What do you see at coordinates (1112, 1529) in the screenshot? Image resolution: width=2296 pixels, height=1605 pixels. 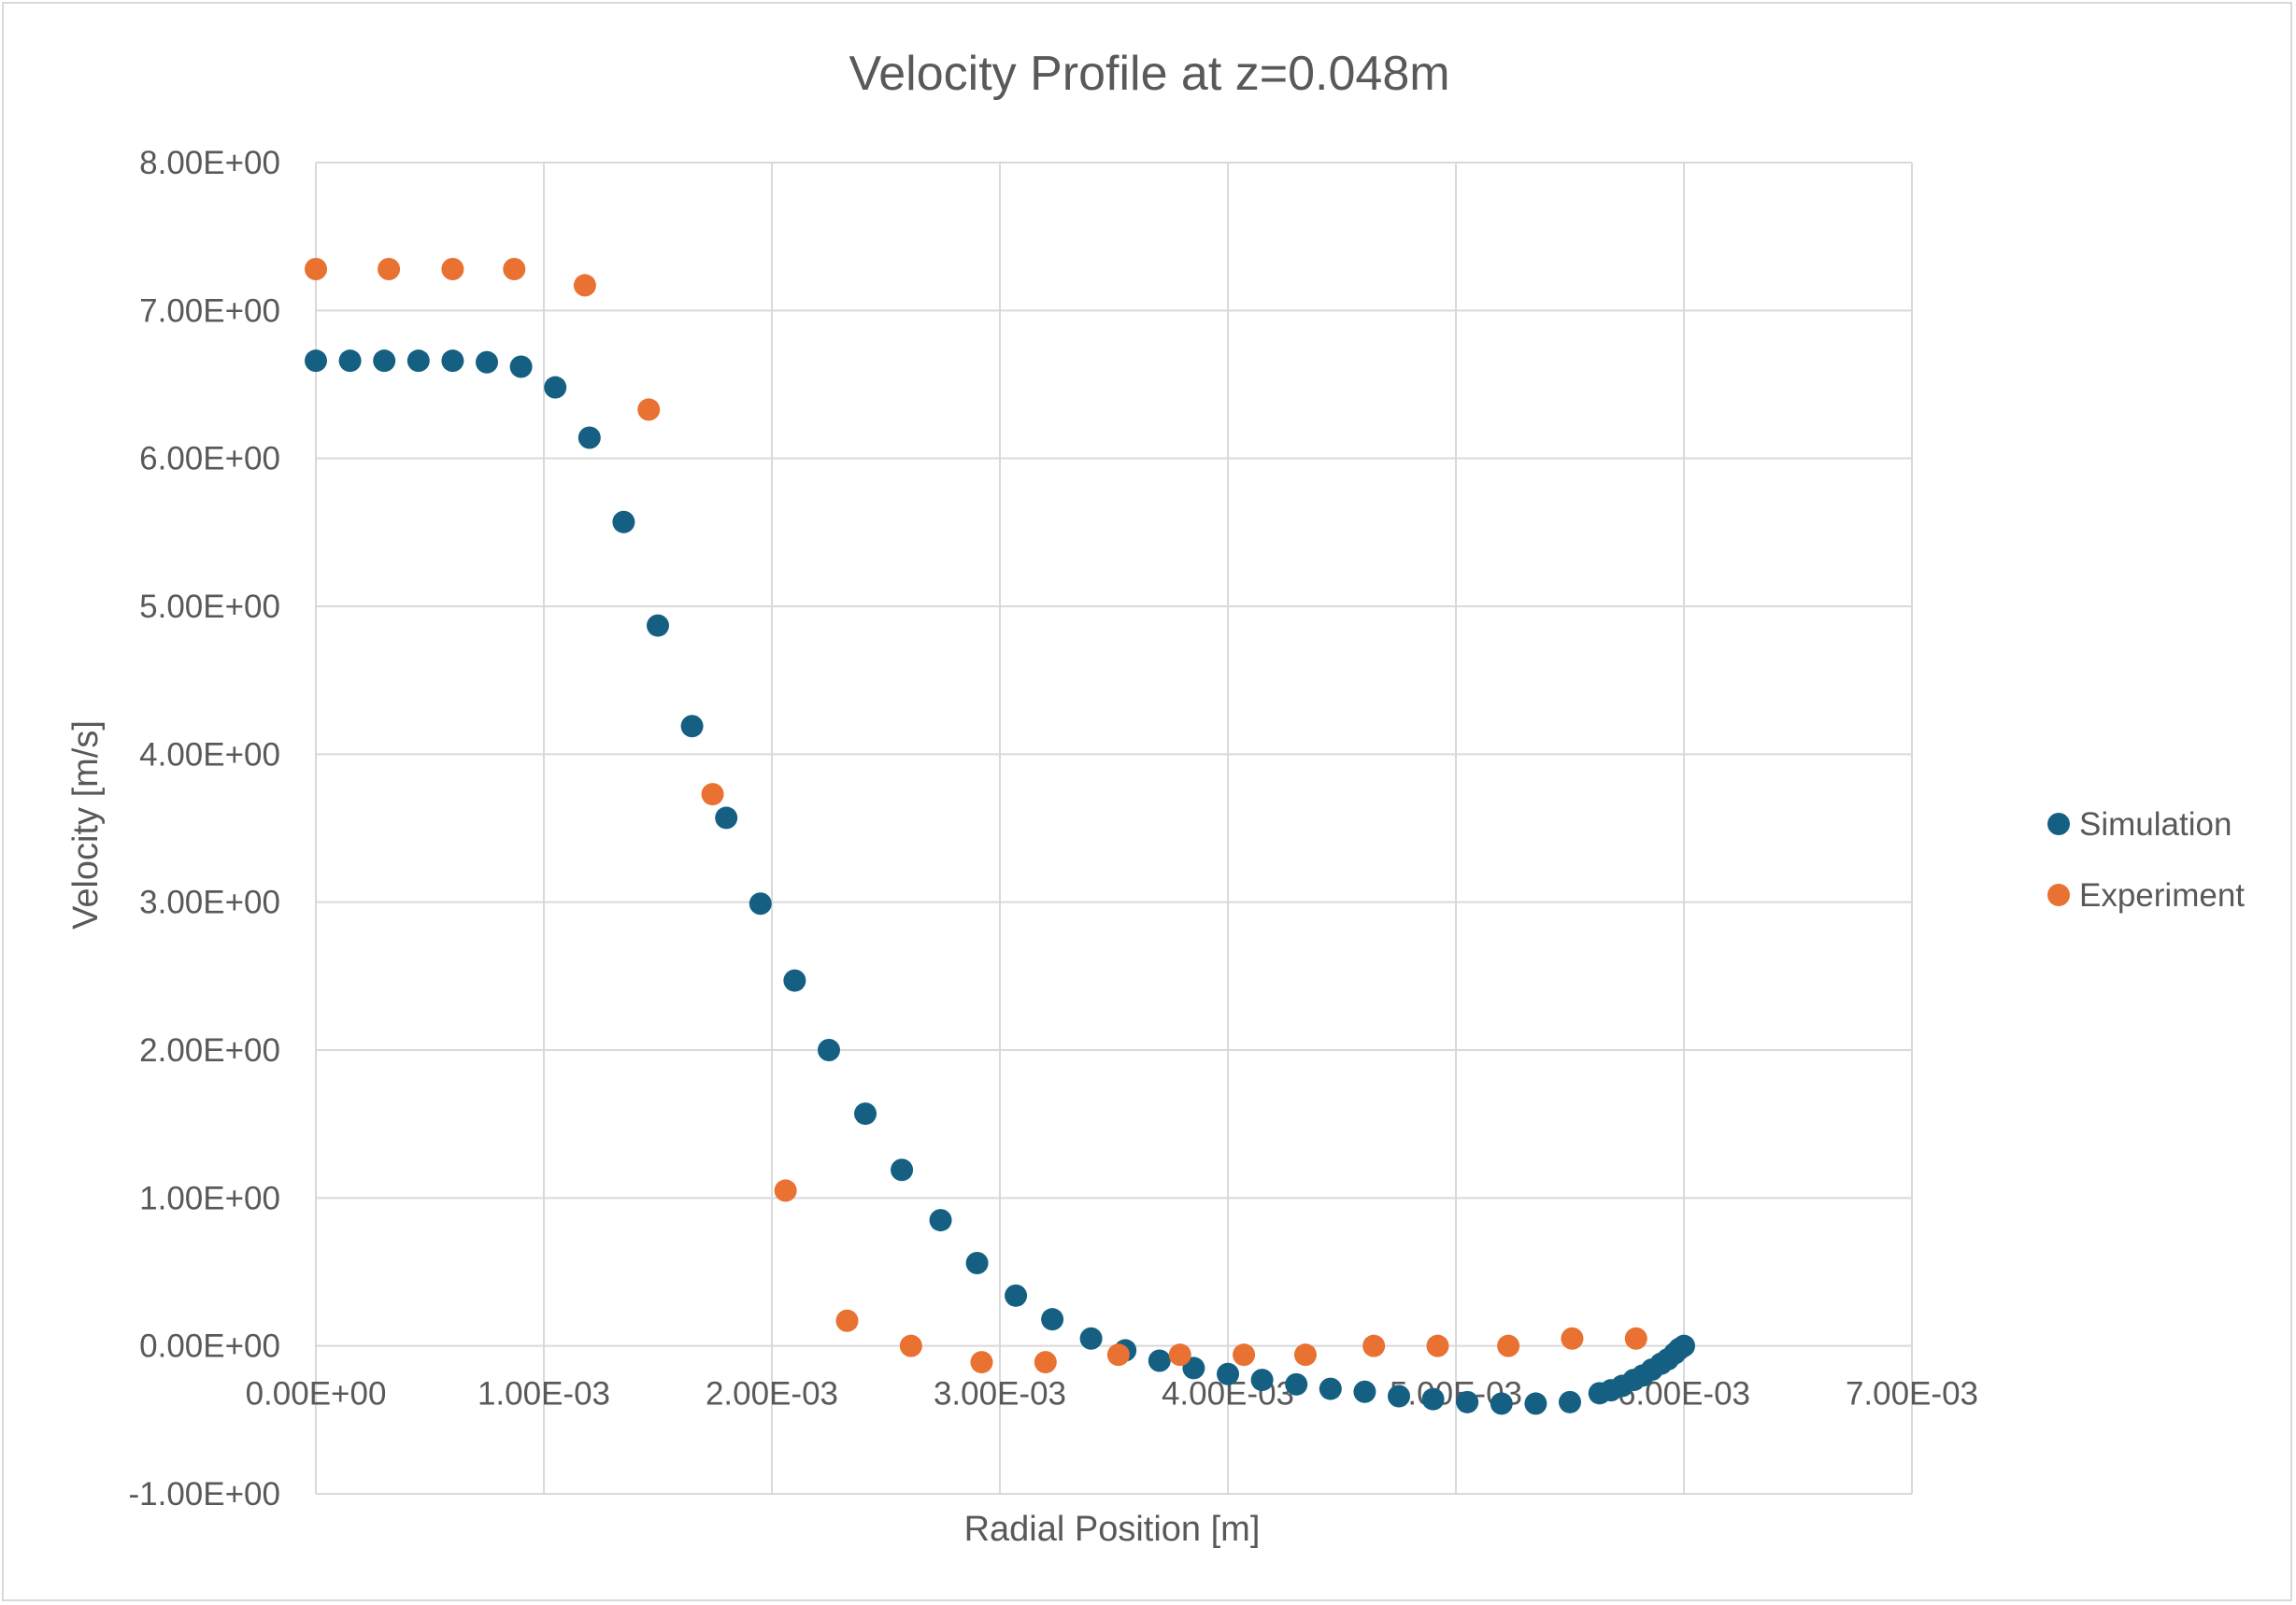 I see `x-axis-title: Radial Position [m]` at bounding box center [1112, 1529].